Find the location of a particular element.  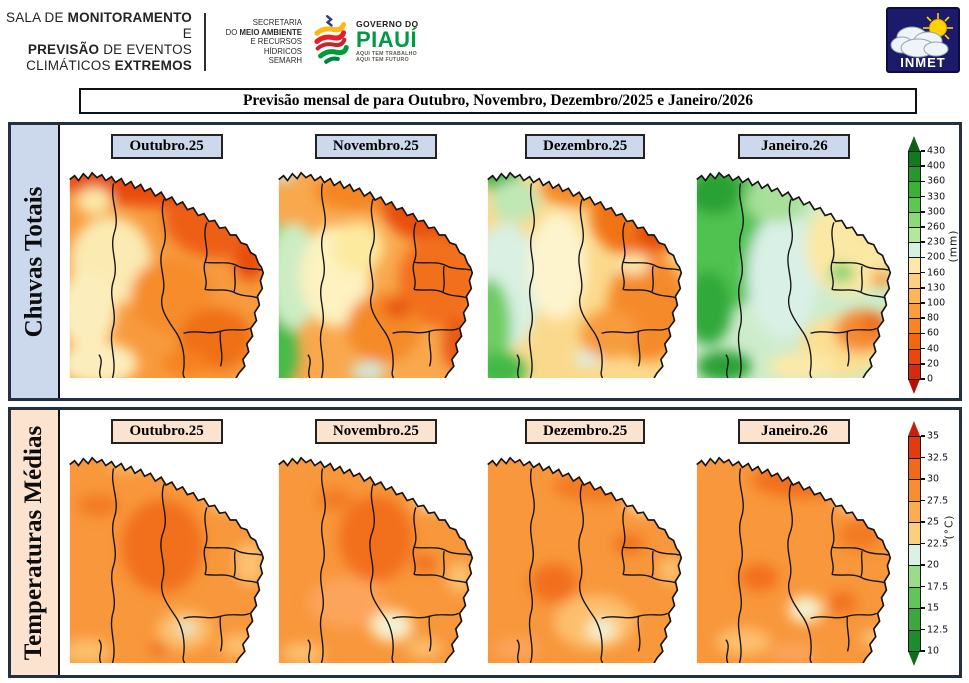

colorbar-tick-label: 200 is located at coordinates (936, 257).